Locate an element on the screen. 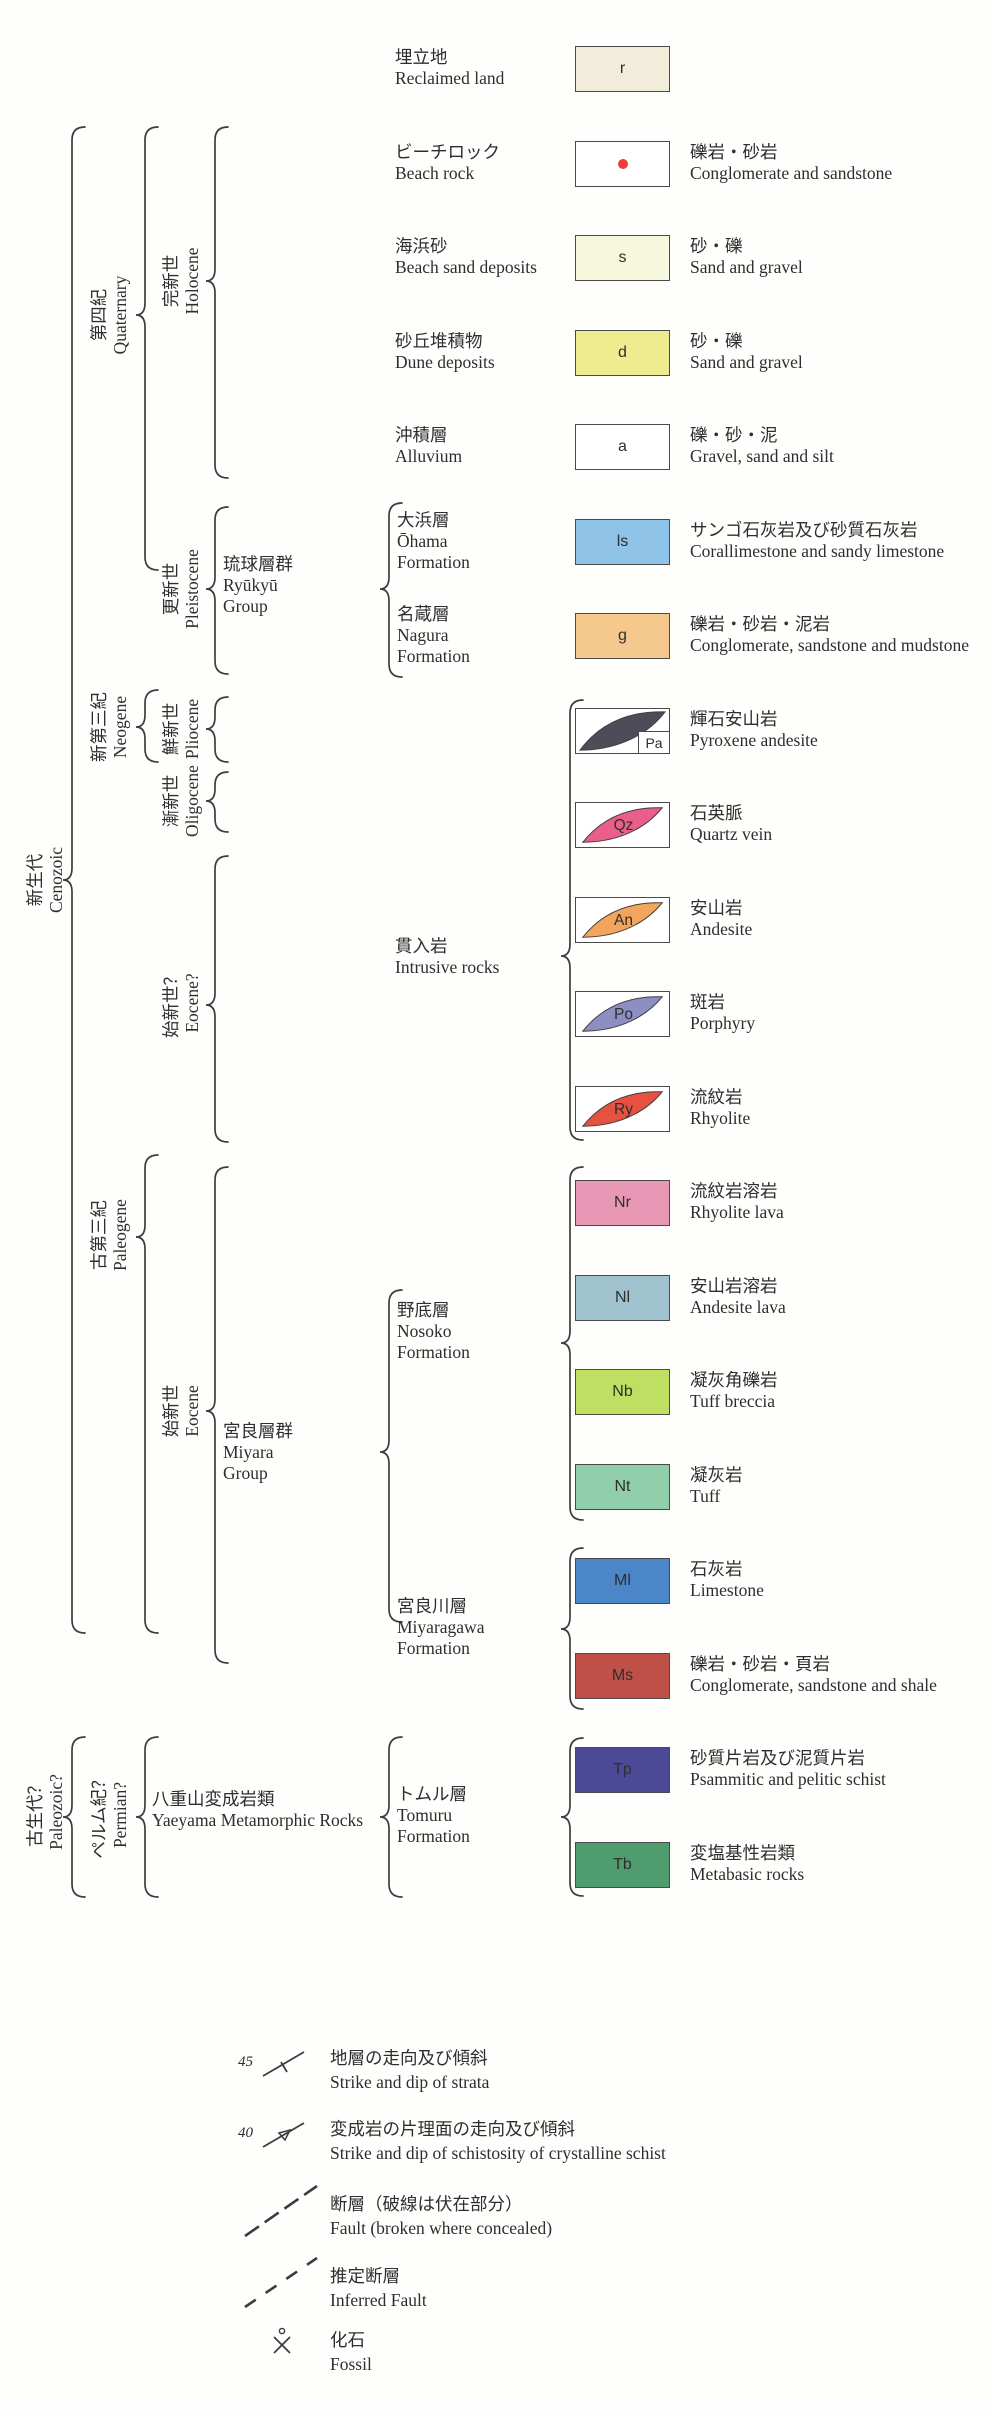  swatch-code: ls is located at coordinates (622, 541).